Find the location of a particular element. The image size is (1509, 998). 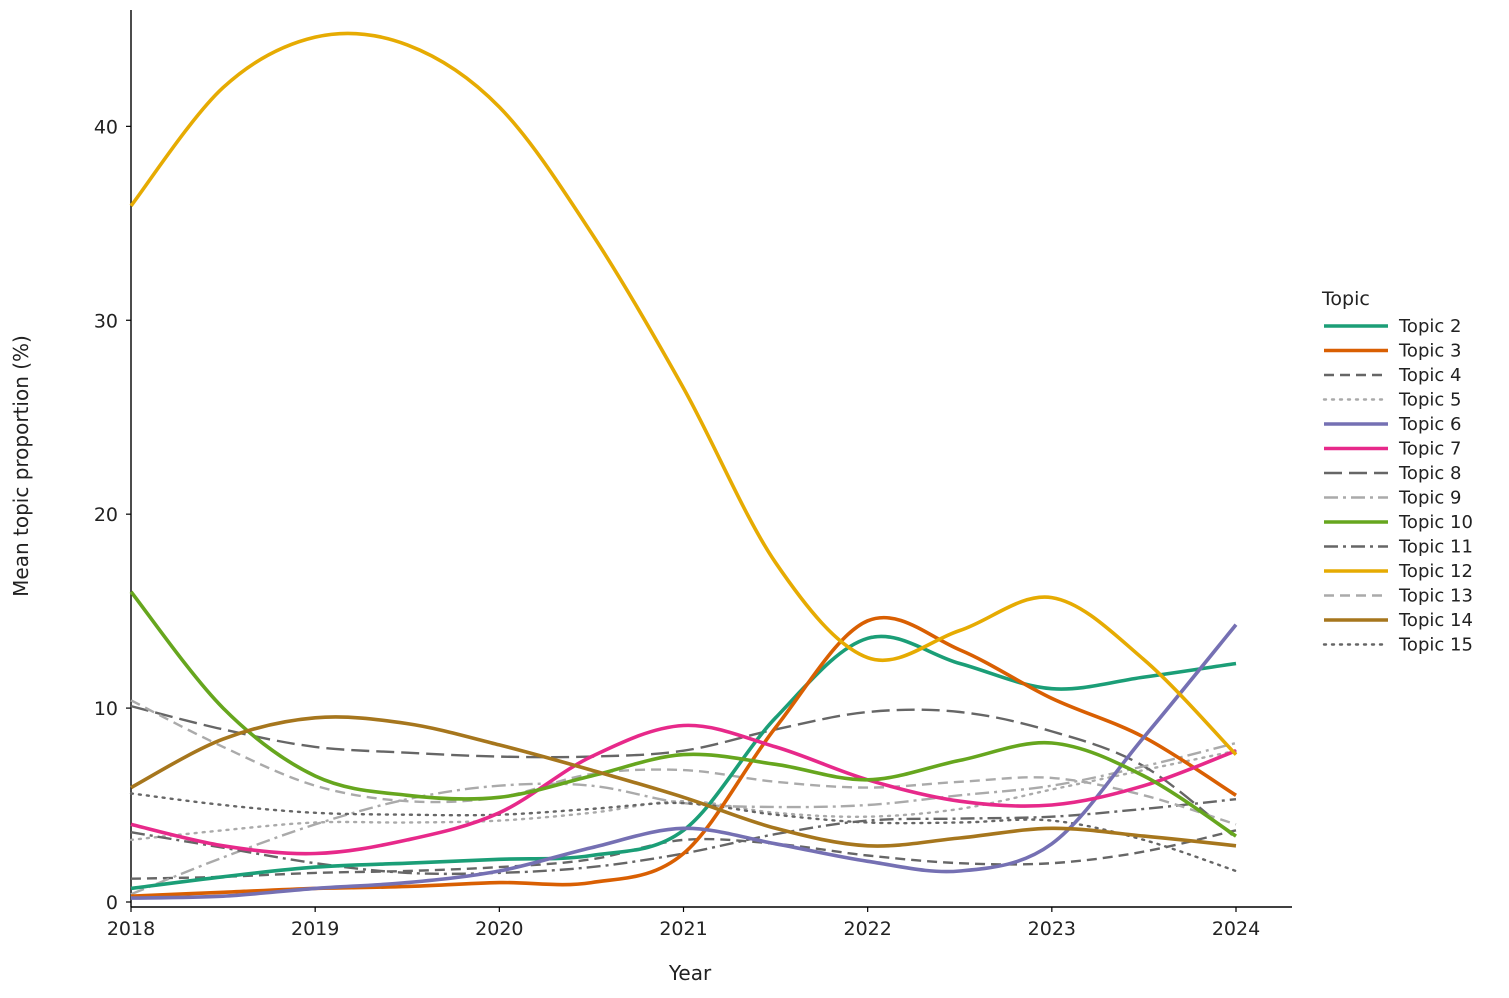

legend-label: Topic 10 is located at coordinates (1435, 522).